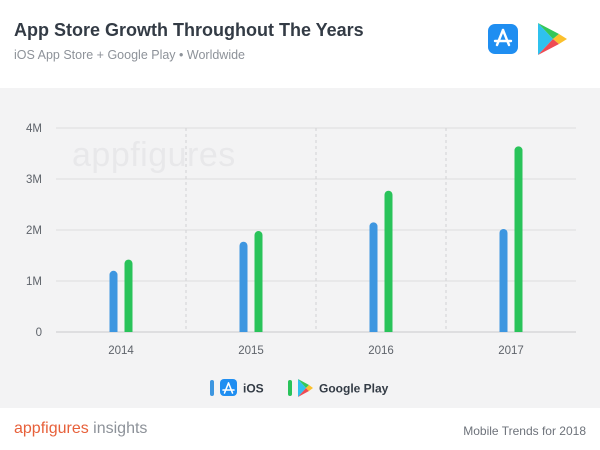 This screenshot has width=600, height=450. I want to click on page-subtitle: iOS App Store + Google Play • Worldwide, so click(129, 55).